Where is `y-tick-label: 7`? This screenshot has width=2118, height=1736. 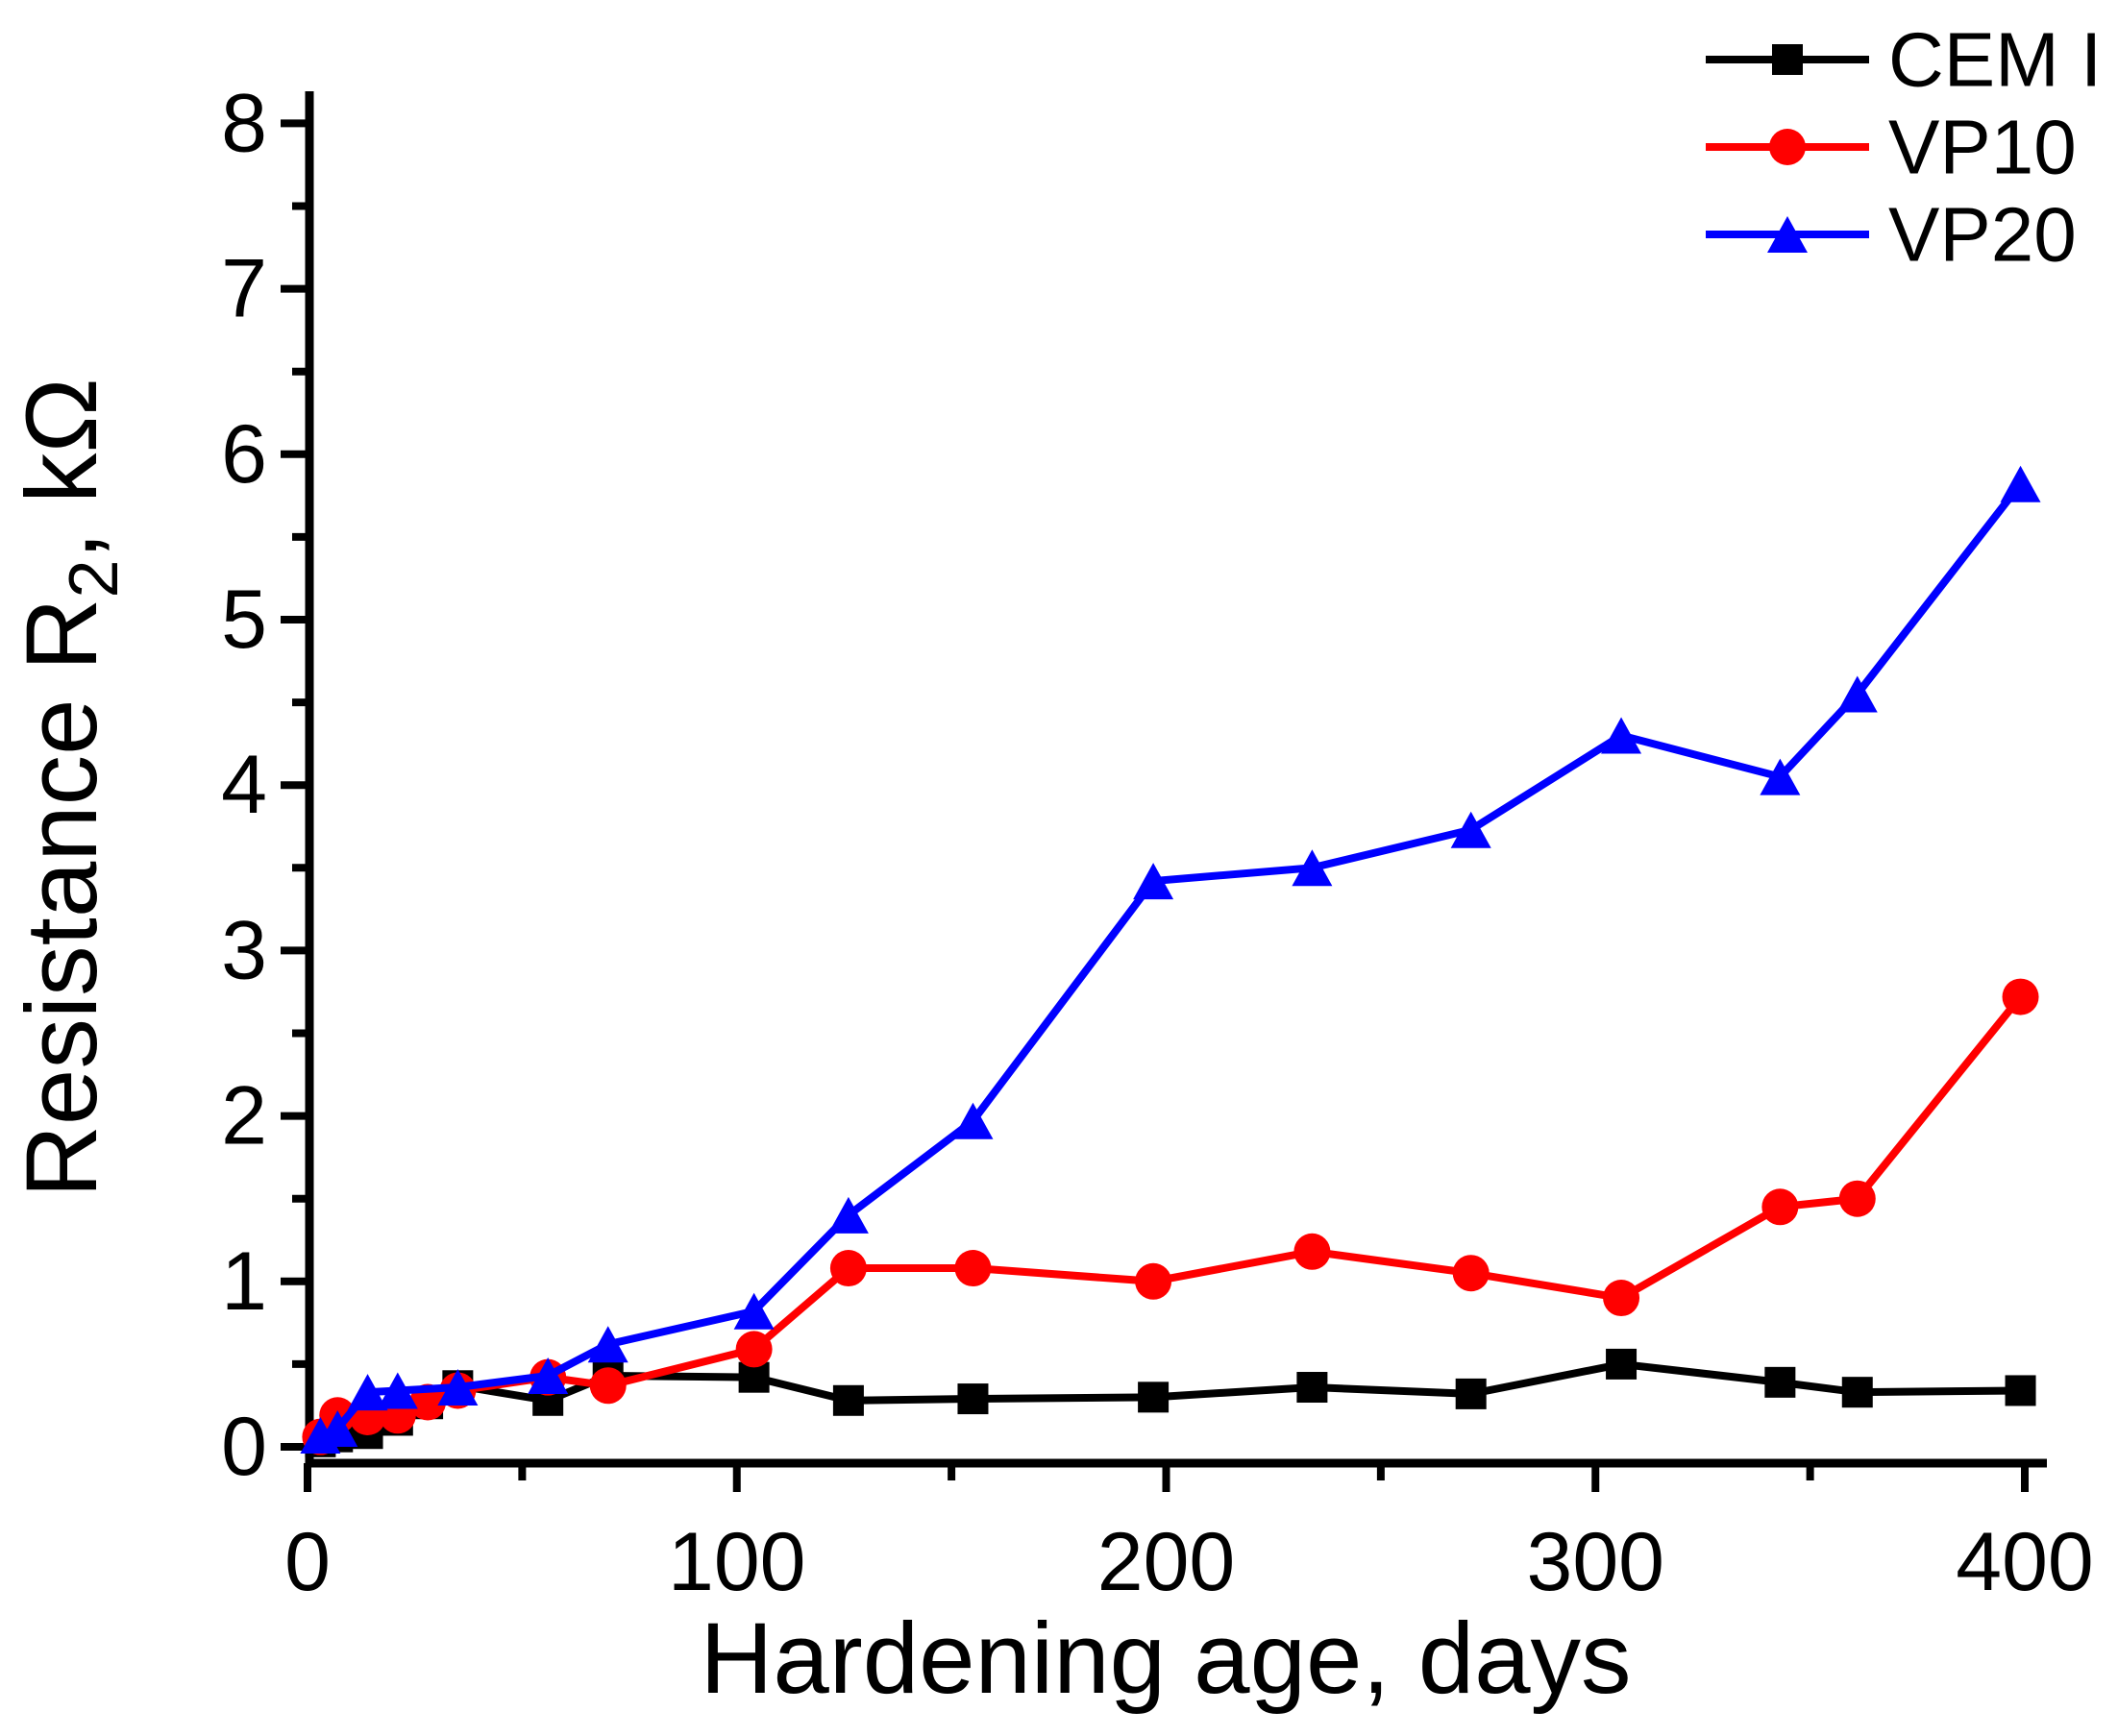
y-tick-label: 7 is located at coordinates (244, 289).